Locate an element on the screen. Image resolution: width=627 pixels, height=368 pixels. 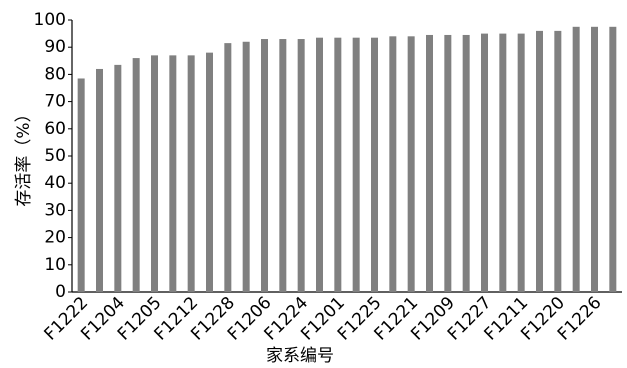
y-tick-label: 40 is located at coordinates (55, 183).